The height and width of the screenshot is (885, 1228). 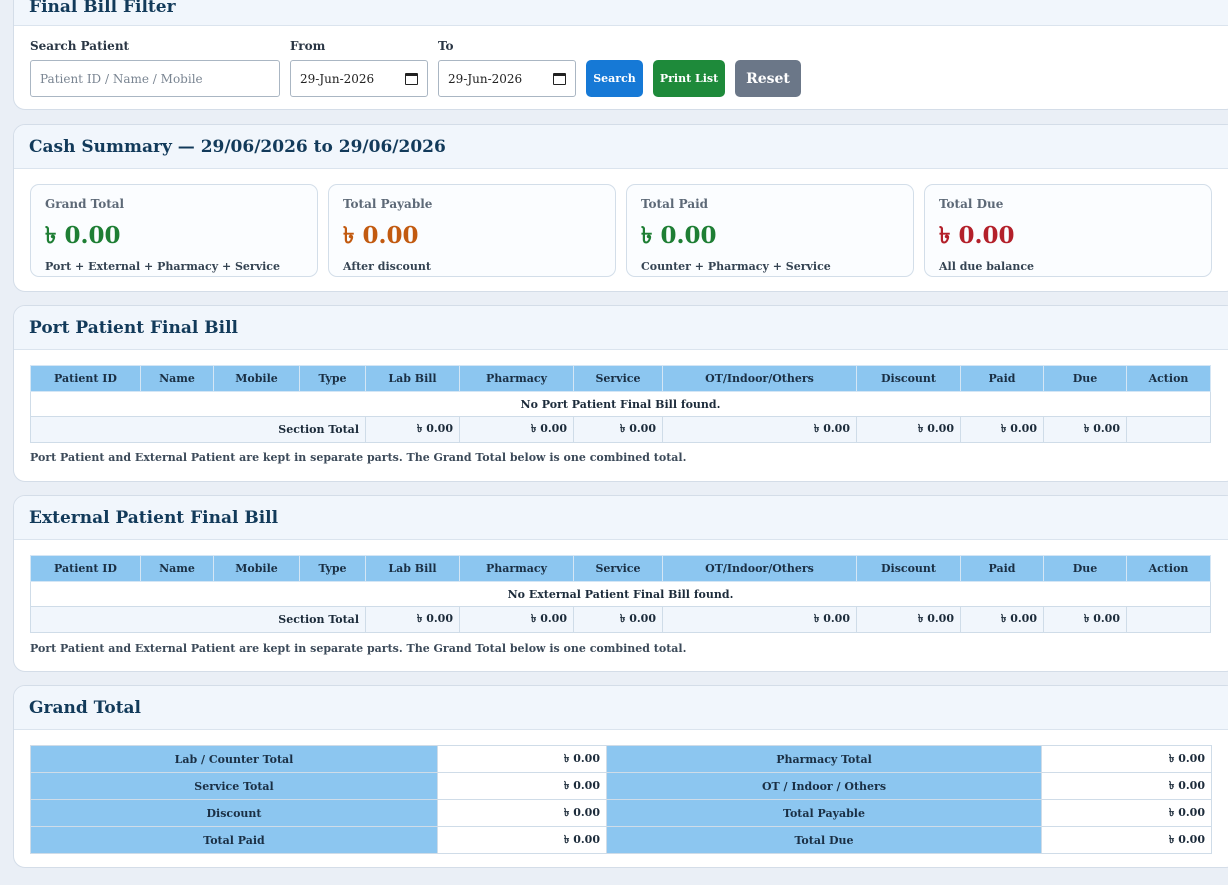 I want to click on tile-note: After discount, so click(x=387, y=266).